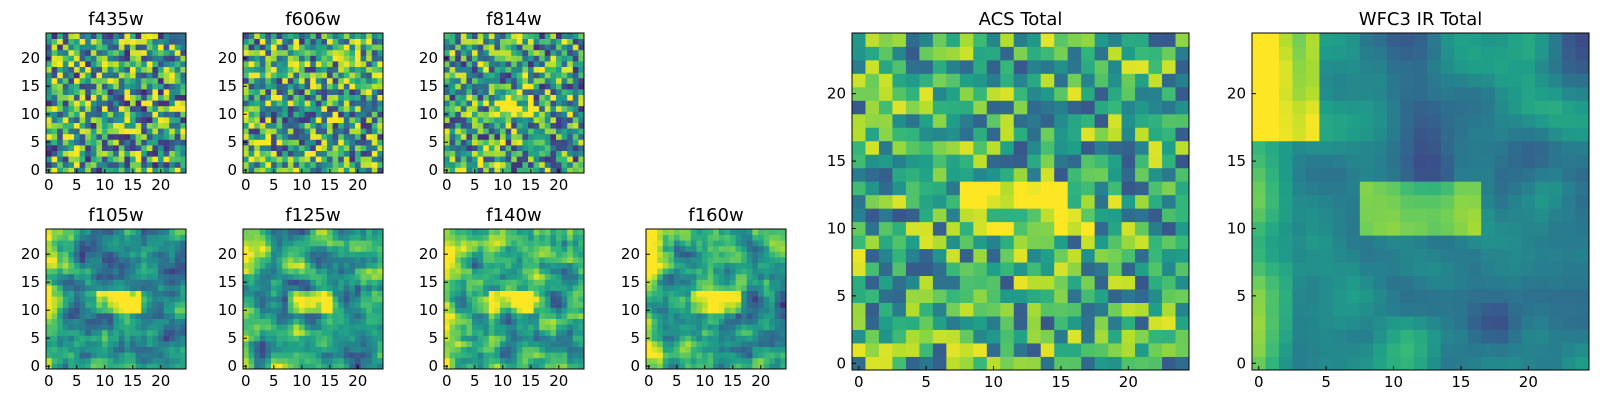  What do you see at coordinates (35, 338) in the screenshot?
I see `y-tick-label: 5` at bounding box center [35, 338].